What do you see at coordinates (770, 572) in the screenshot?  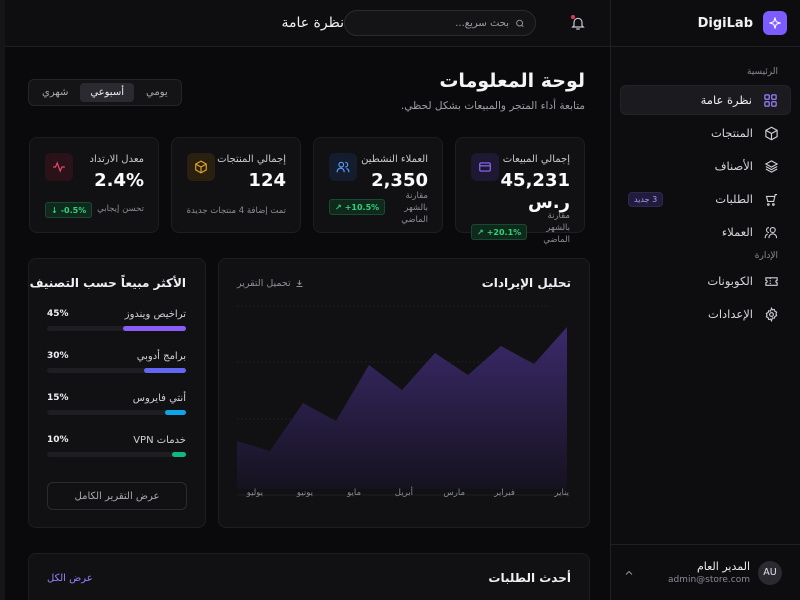 I see `avatar: AU` at bounding box center [770, 572].